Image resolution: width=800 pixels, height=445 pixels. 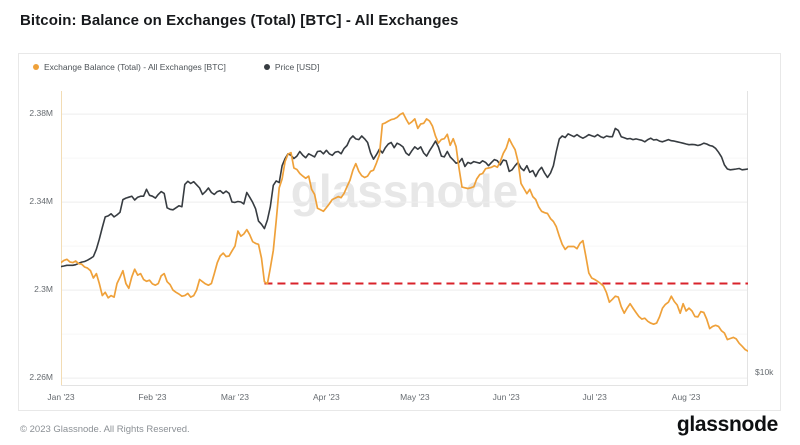 I want to click on legend-item: Price [USD], so click(x=291, y=67).